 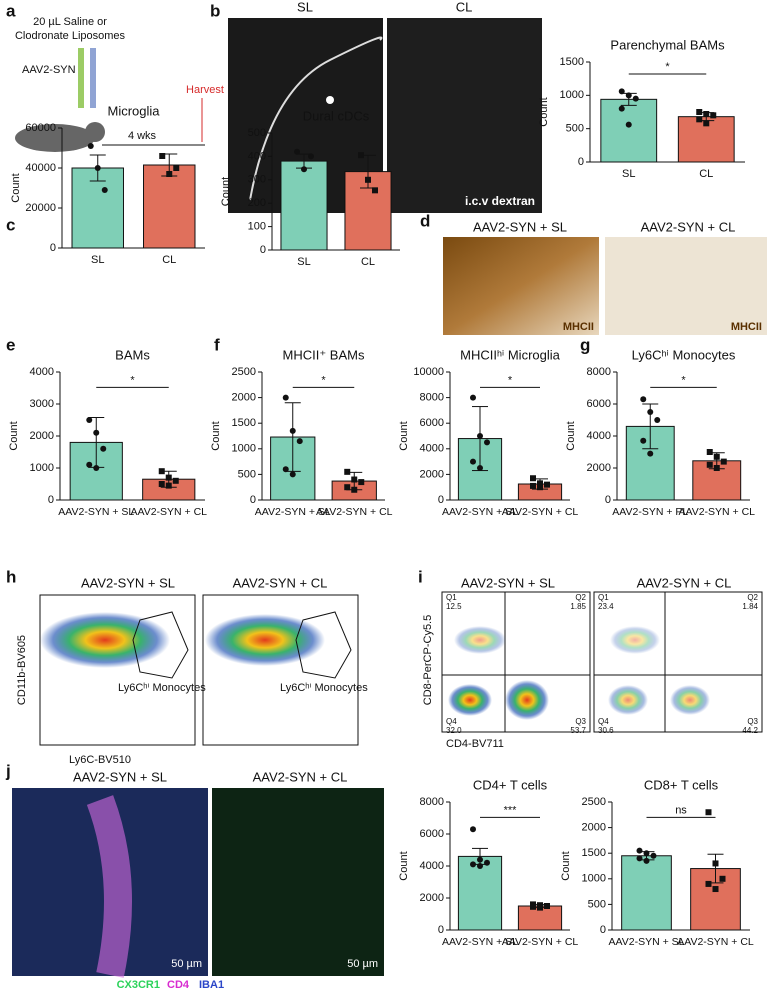 What do you see at coordinates (454, 730) in the screenshot?
I see `quadrant-value: 32.0` at bounding box center [454, 730].